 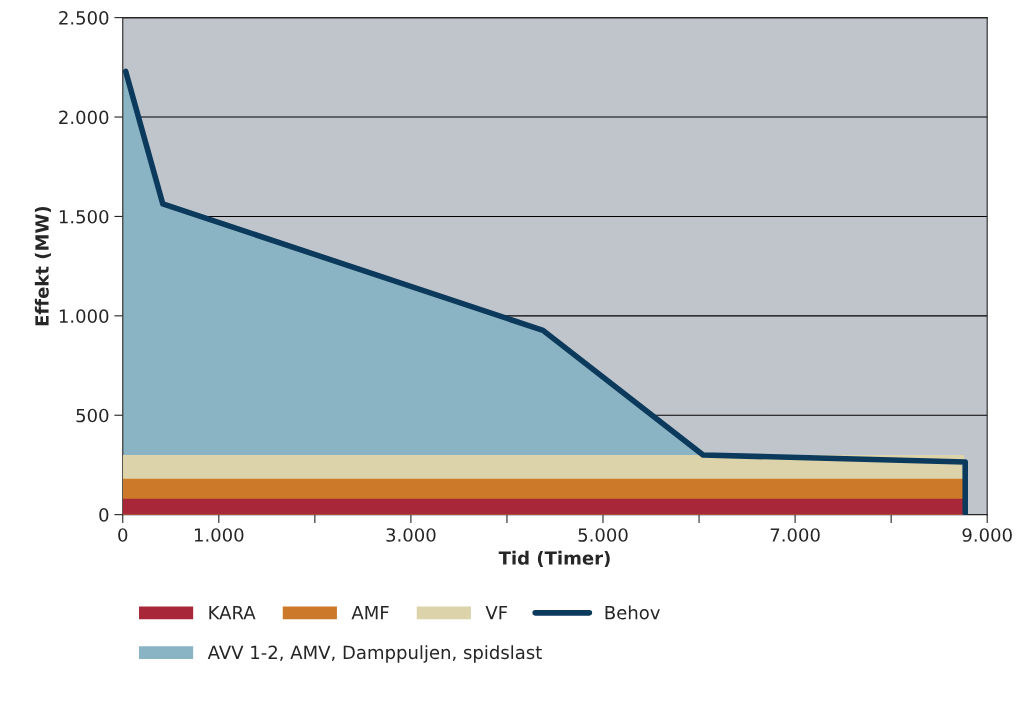 What do you see at coordinates (104, 515) in the screenshot?
I see `y-tick-label: 0` at bounding box center [104, 515].